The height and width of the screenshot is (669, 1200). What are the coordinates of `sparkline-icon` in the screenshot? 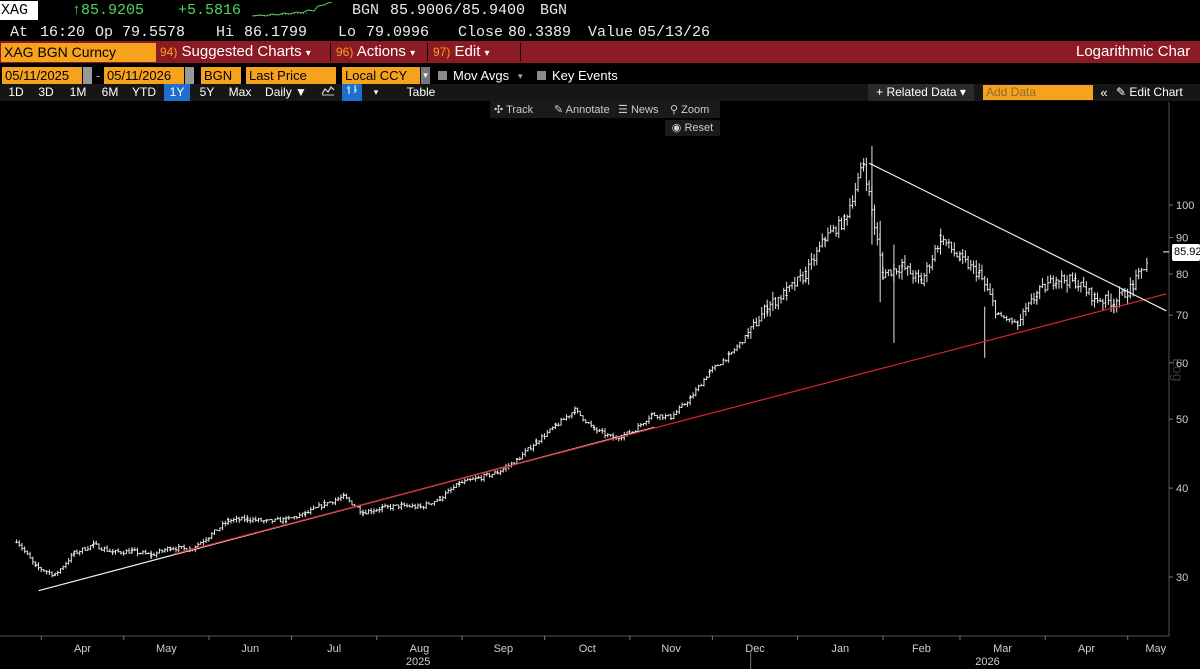 It's located at (292, 9).